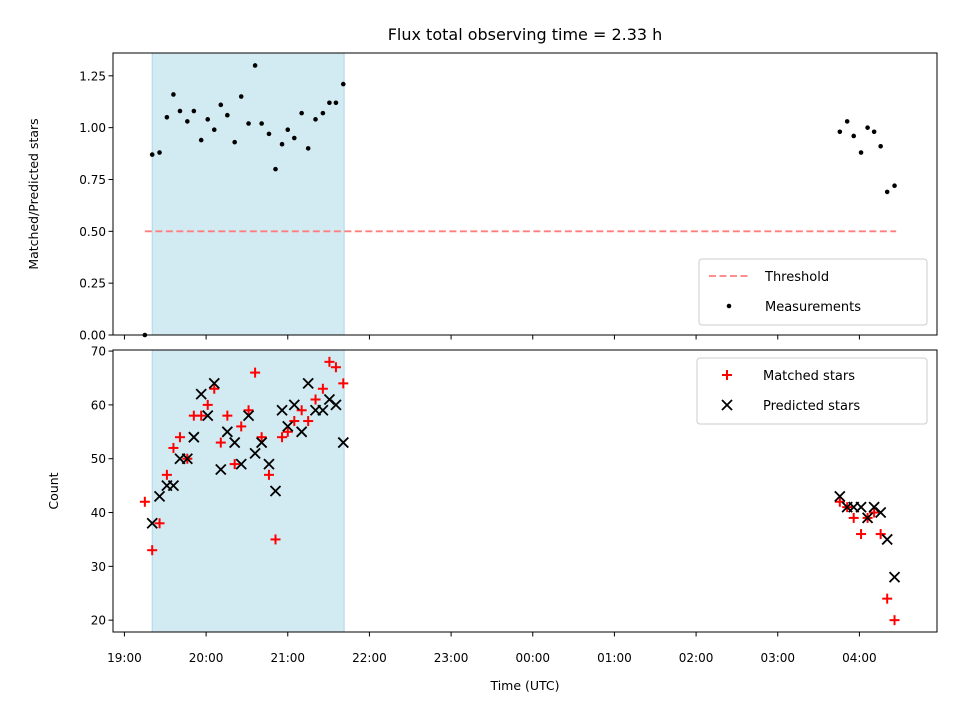 The image size is (960, 720). What do you see at coordinates (53, 490) in the screenshot?
I see `y-axis-label-count: Count` at bounding box center [53, 490].